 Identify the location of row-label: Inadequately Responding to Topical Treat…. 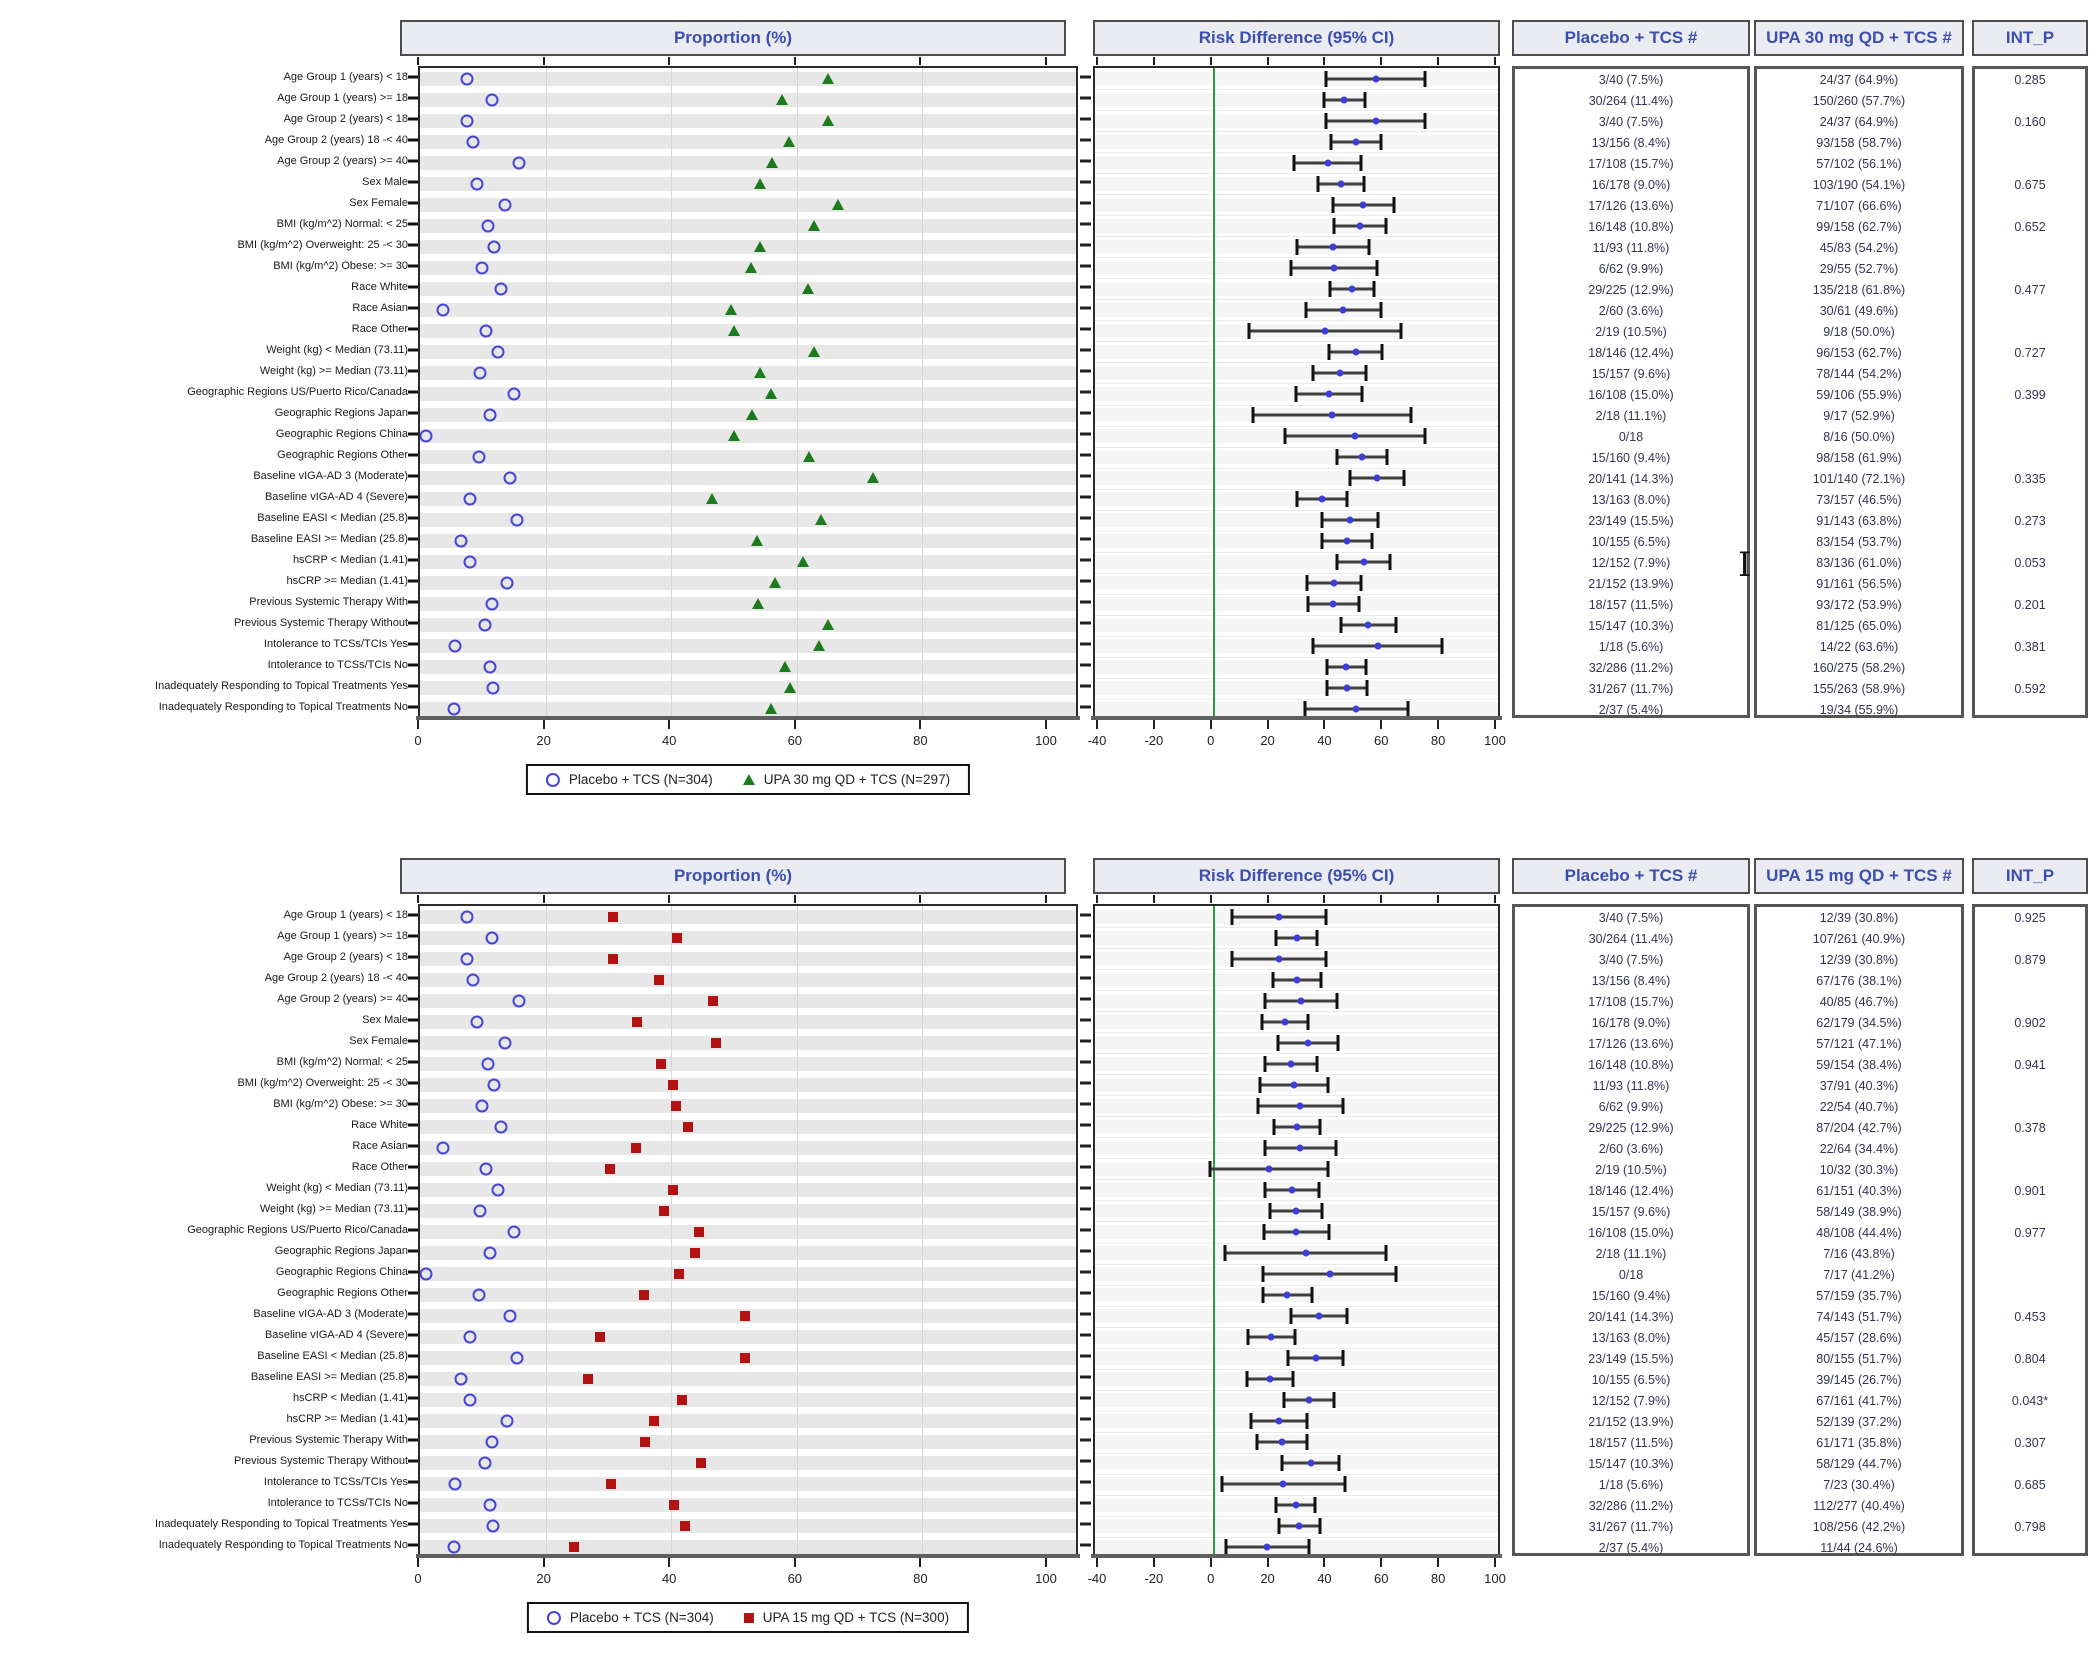
(281, 686).